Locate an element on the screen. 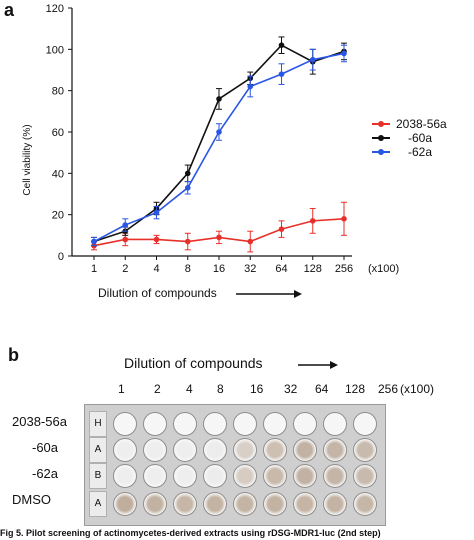  x-axis-unit-label: (x100) is located at coordinates (383, 269).